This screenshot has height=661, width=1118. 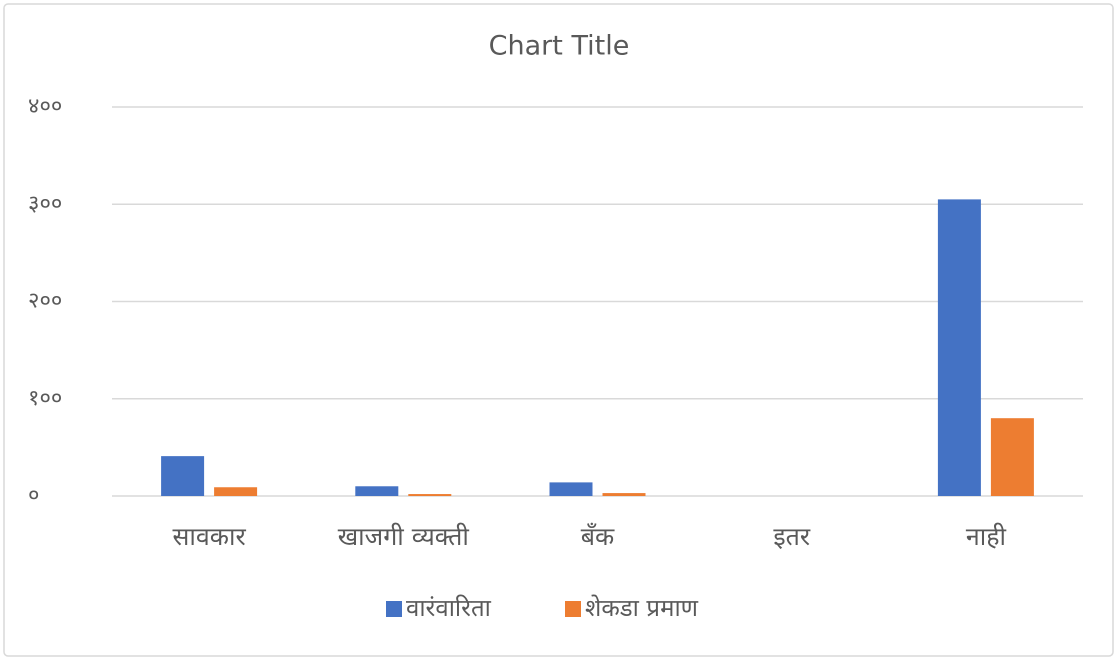 What do you see at coordinates (45, 106) in the screenshot?
I see `y-tick-label: ४००` at bounding box center [45, 106].